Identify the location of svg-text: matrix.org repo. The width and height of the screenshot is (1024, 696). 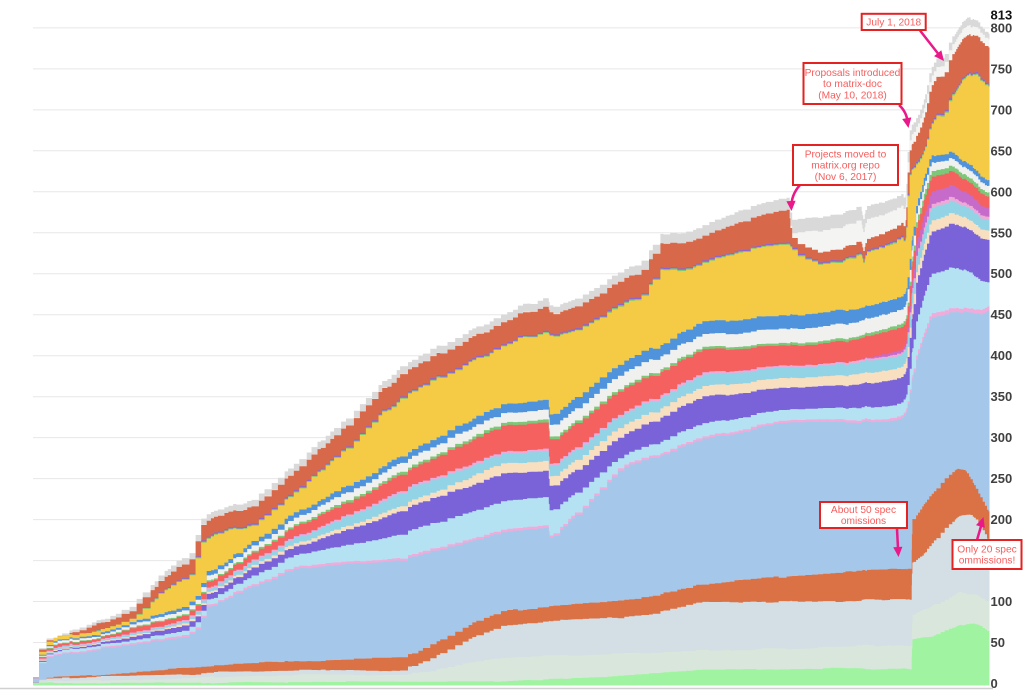
(845, 166).